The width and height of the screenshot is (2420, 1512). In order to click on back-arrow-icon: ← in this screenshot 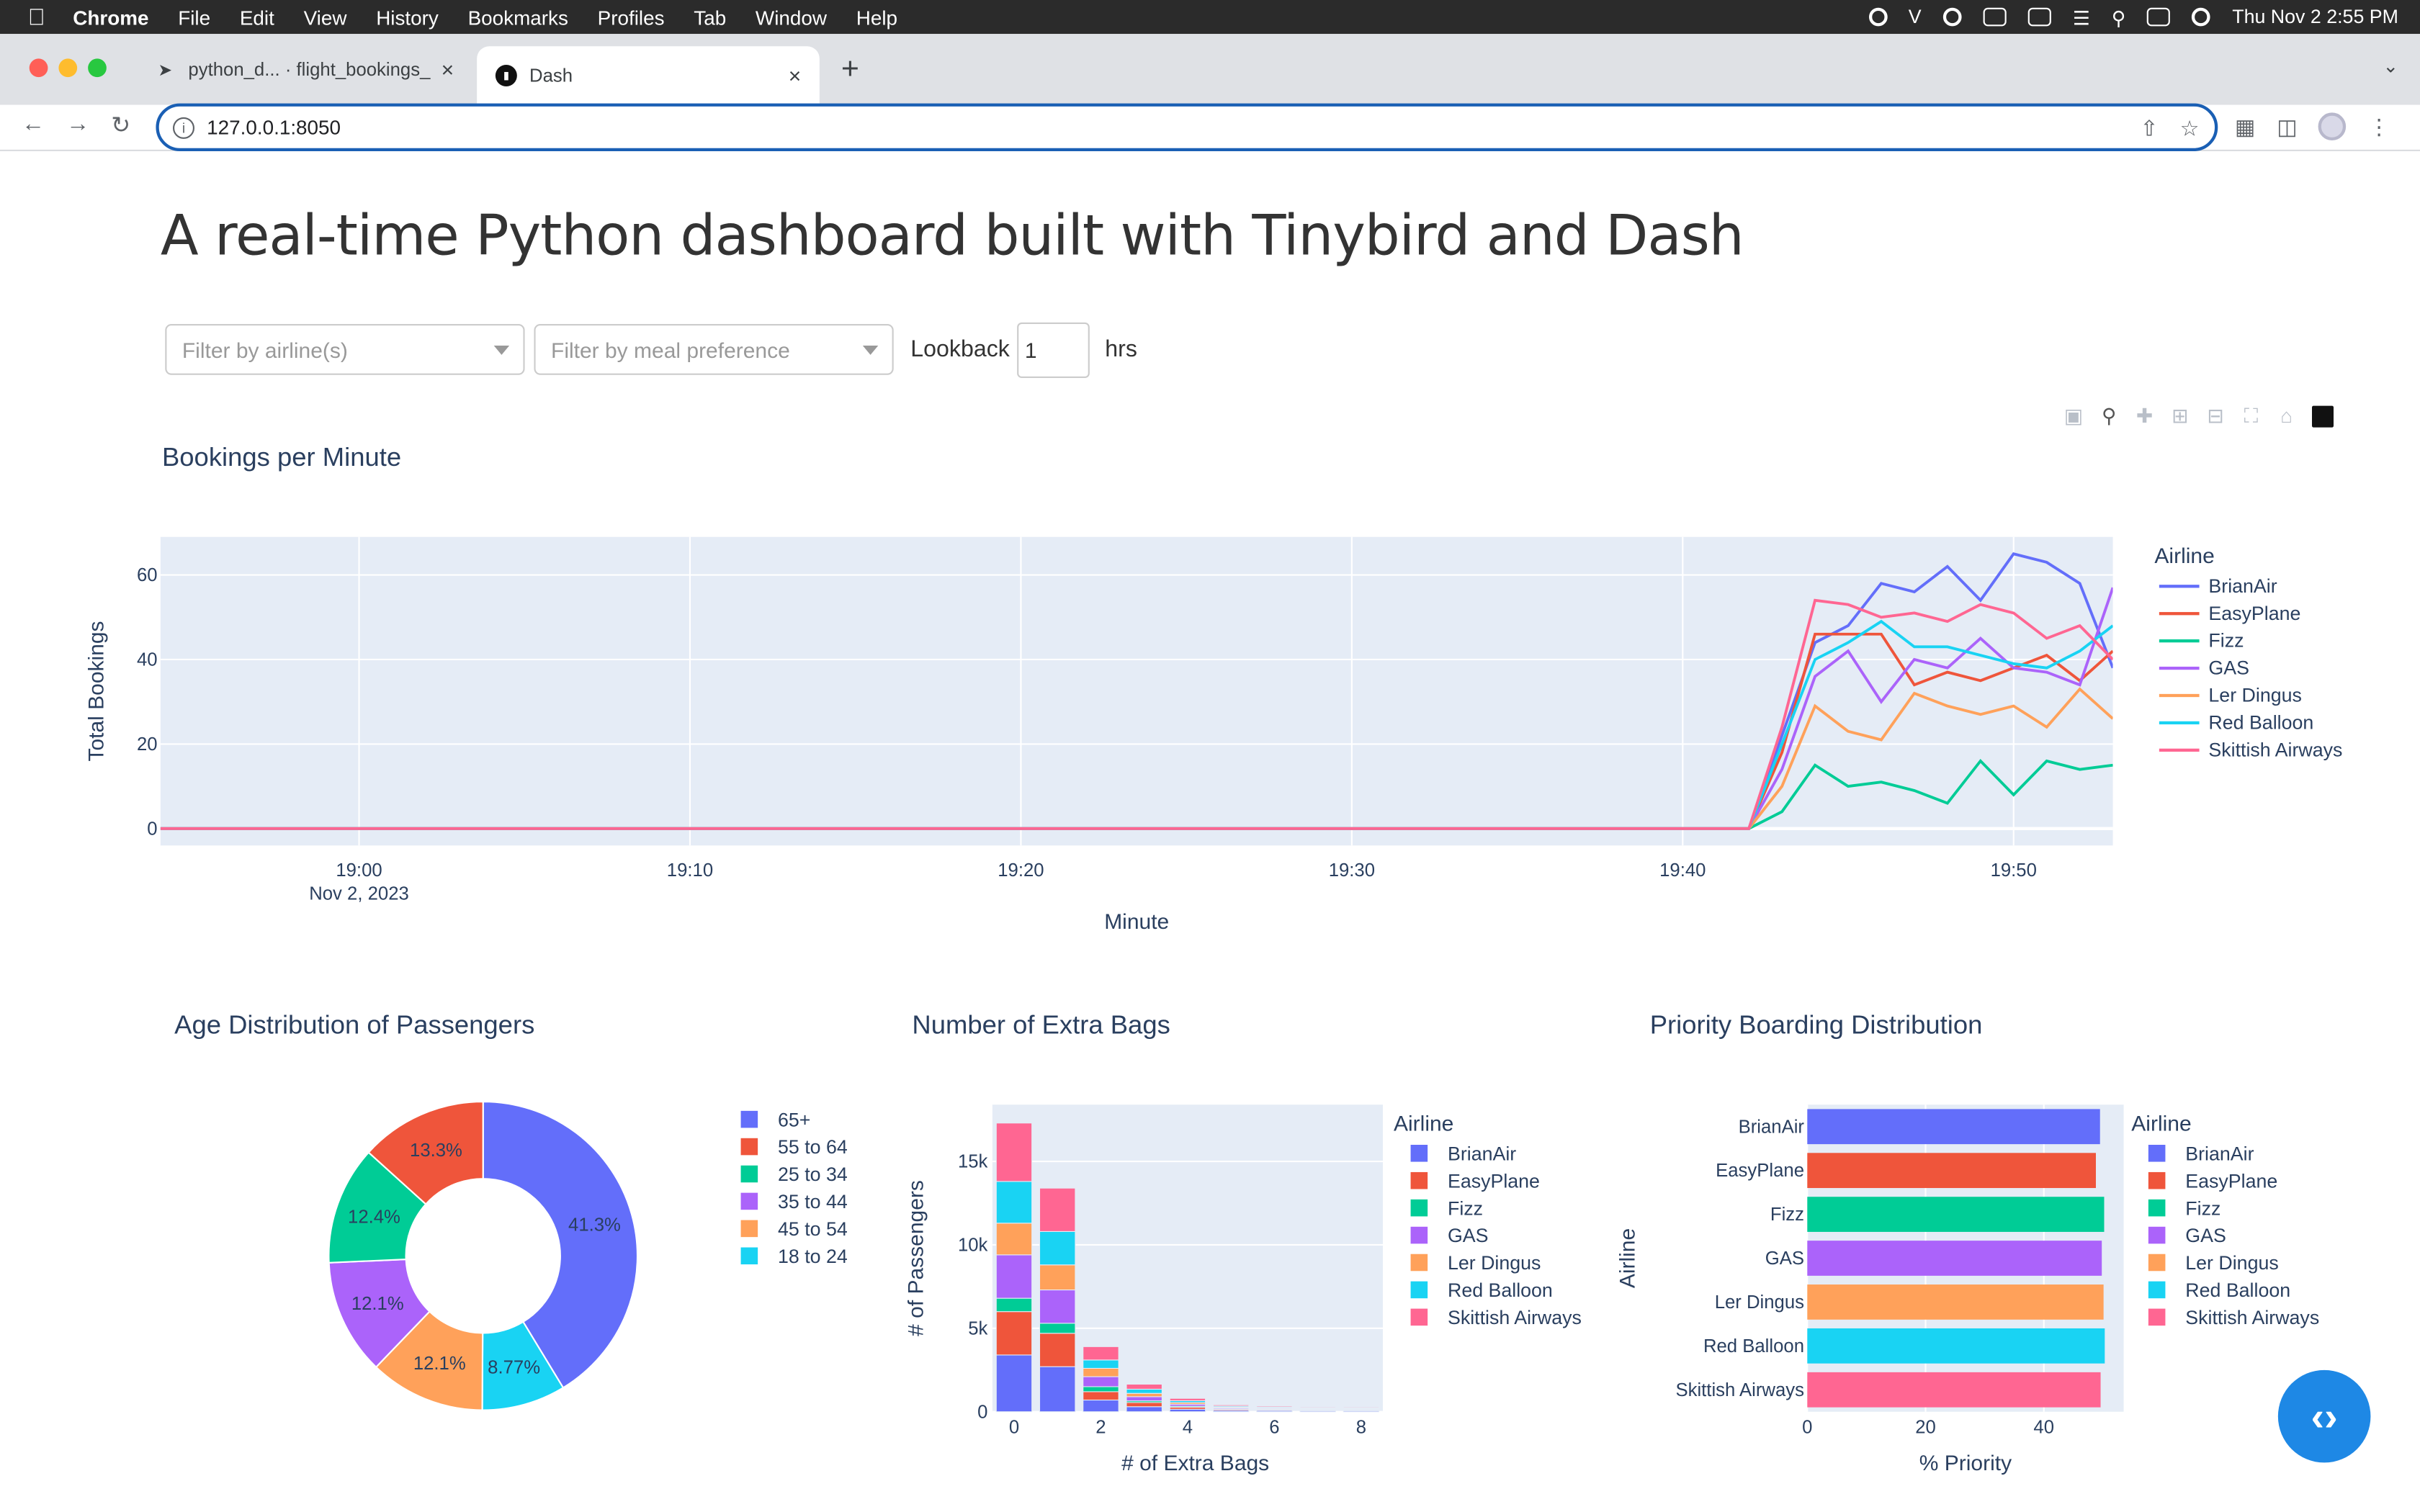, I will do `click(33, 124)`.